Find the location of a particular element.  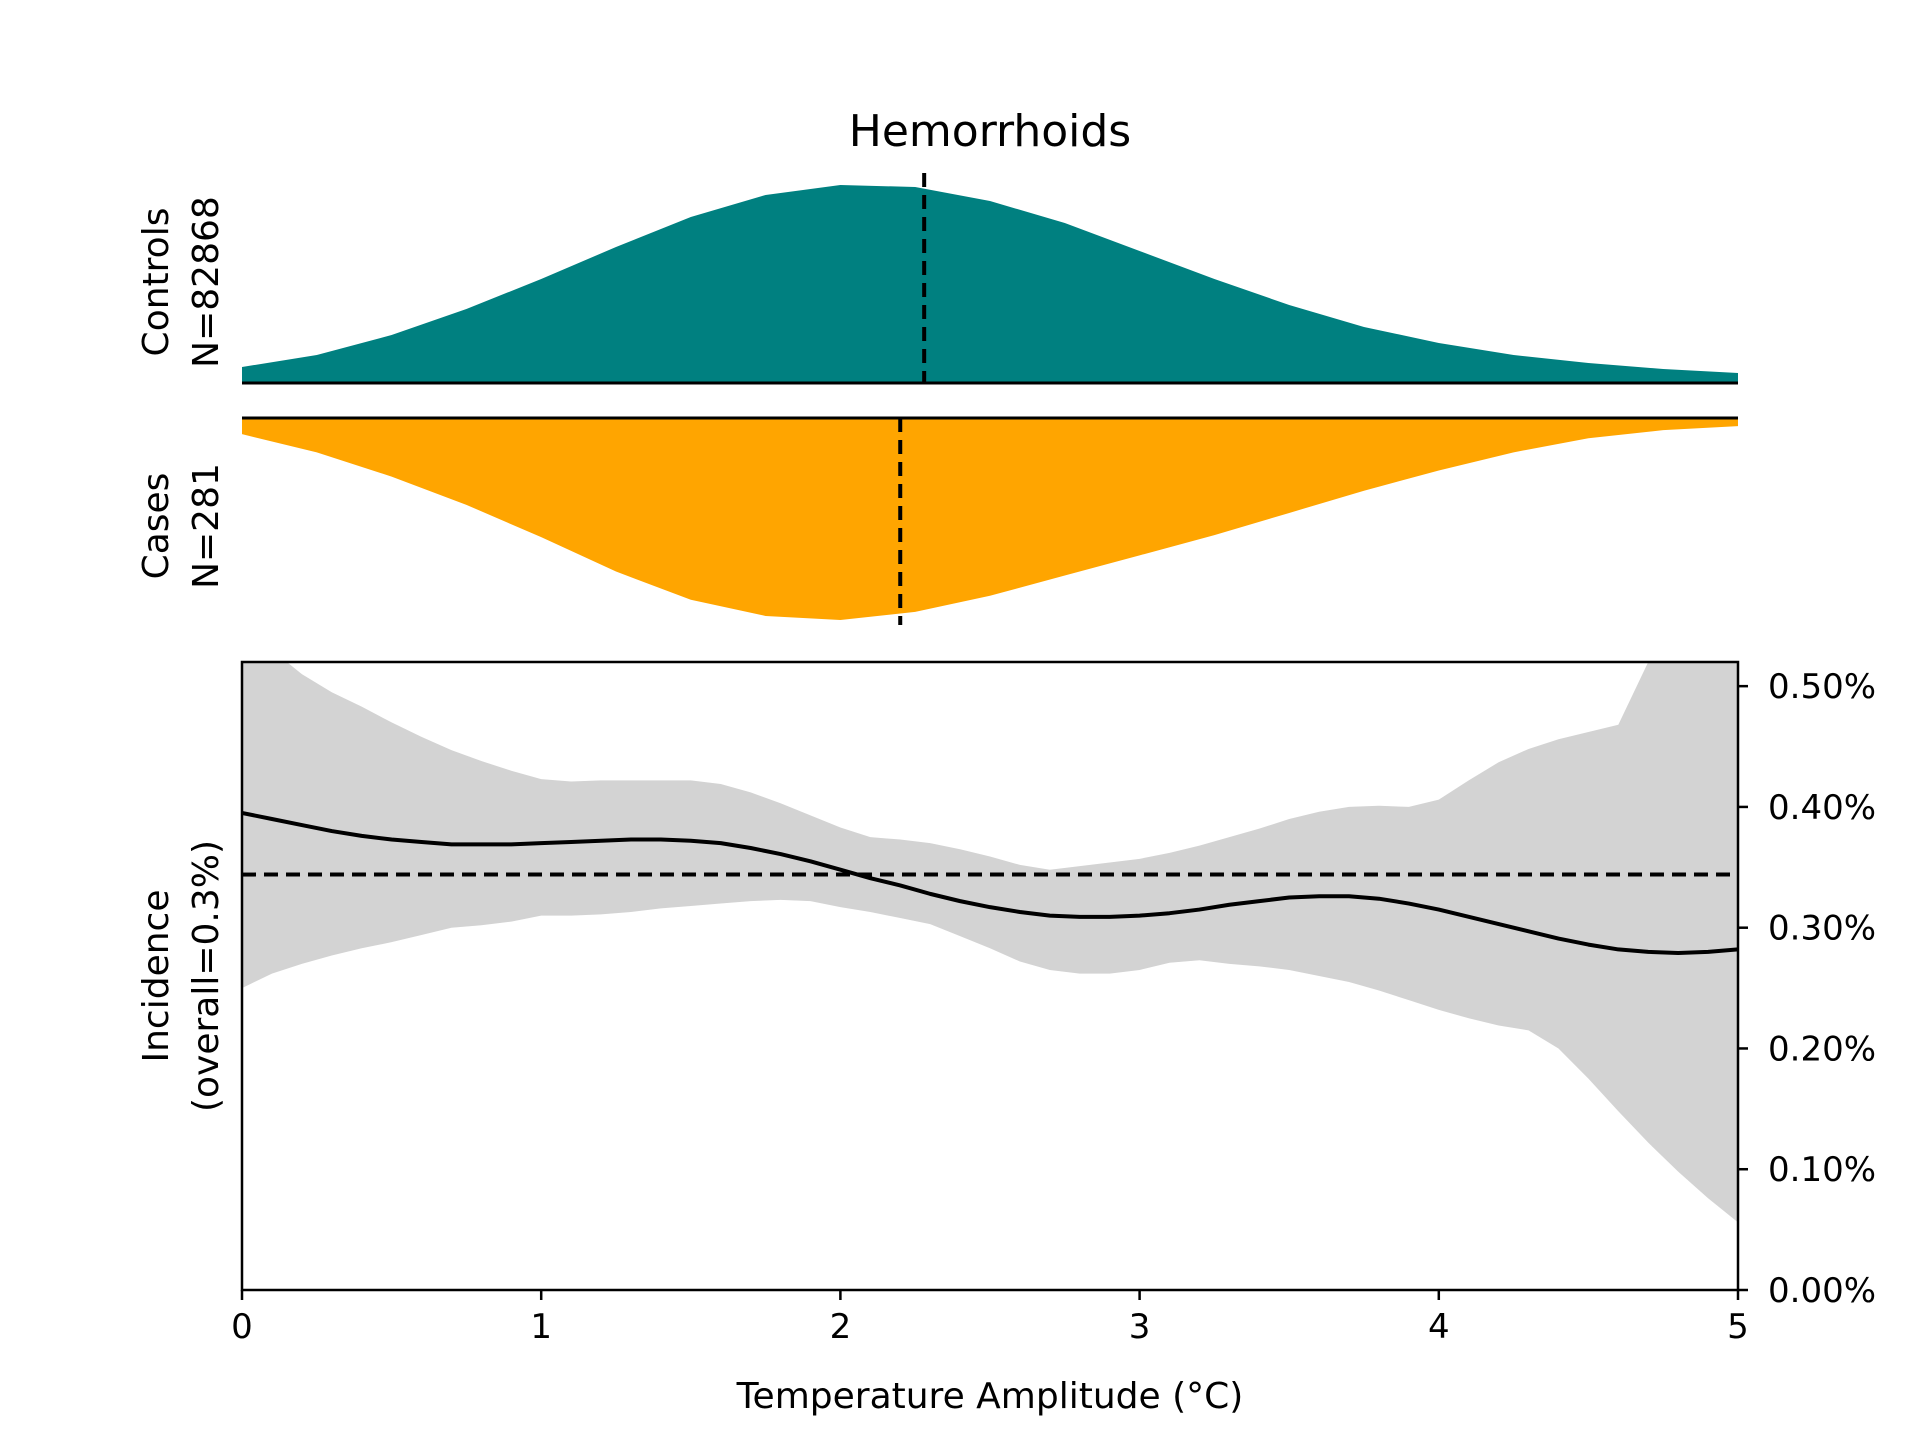

cases-panel: Cases N=281 is located at coordinates (937, 520).